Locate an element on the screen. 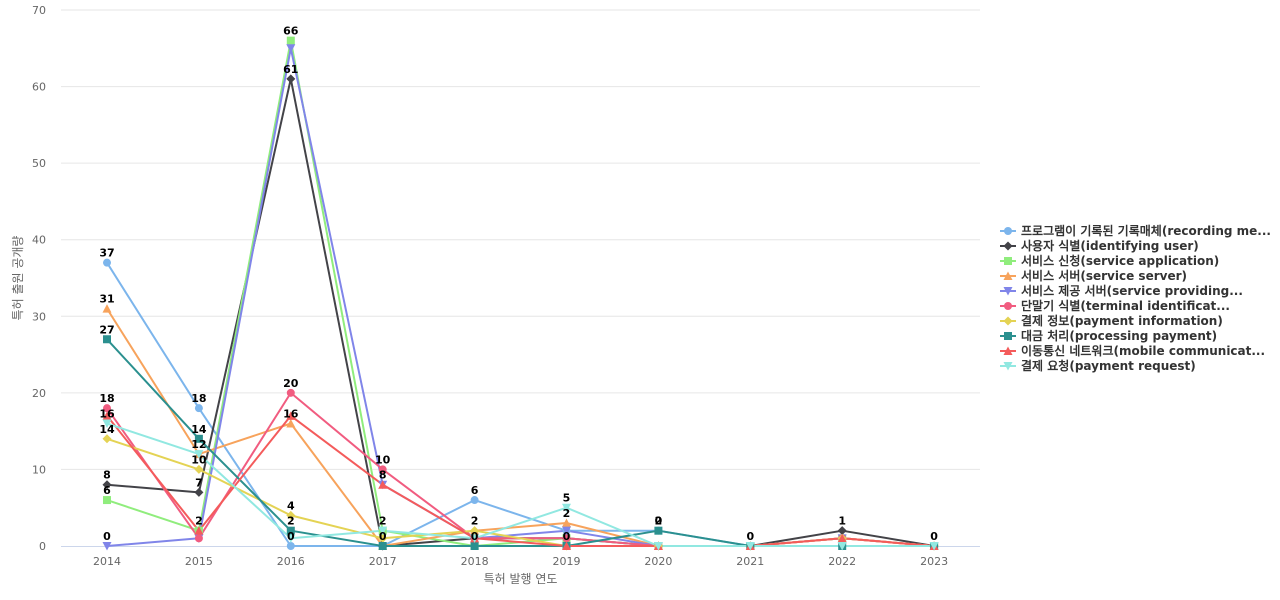  legend-item: 대금 처리(processing payment) is located at coordinates (1108, 335).